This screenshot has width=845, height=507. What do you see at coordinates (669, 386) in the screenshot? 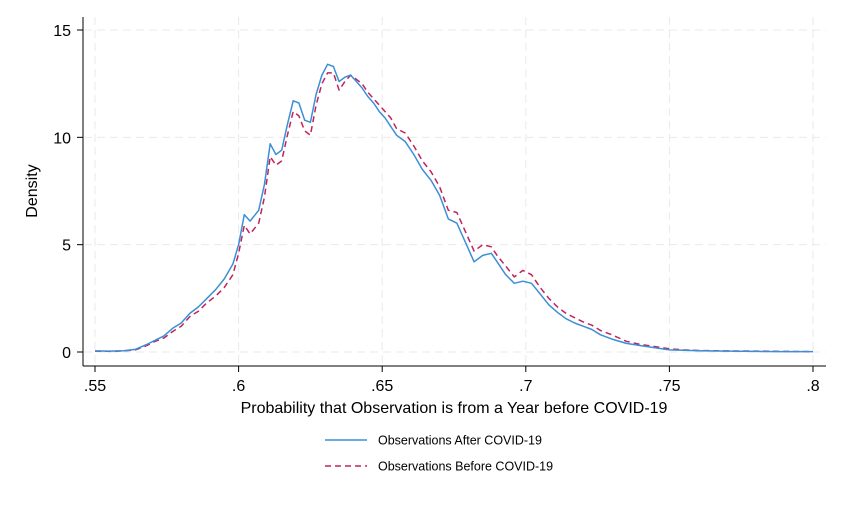
I see `x-tick-label: .75` at bounding box center [669, 386].